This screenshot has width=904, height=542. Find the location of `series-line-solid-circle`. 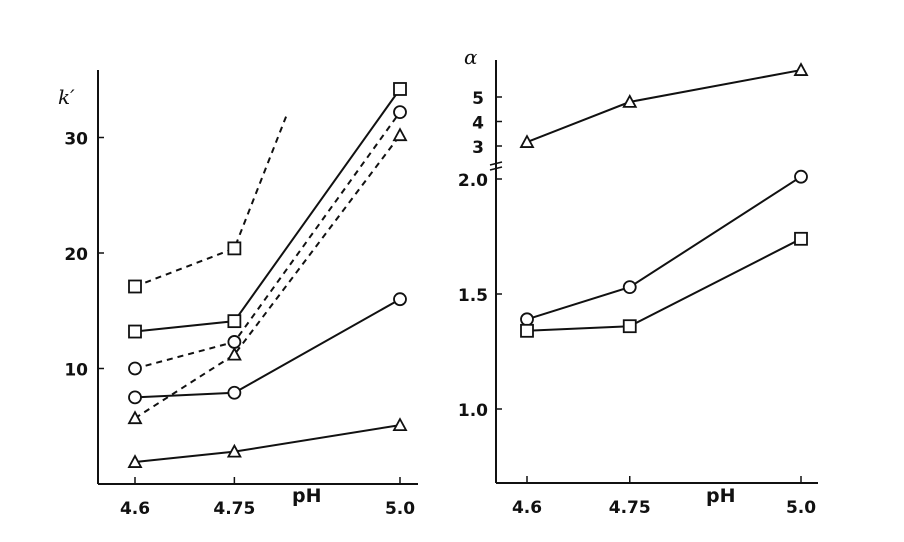

series-line-solid-circle is located at coordinates (267, 348).